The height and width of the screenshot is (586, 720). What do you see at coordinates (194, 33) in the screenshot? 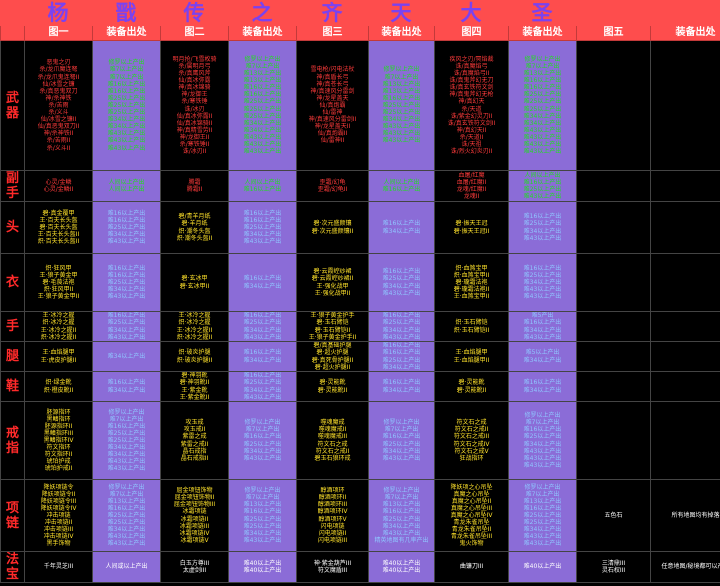
I see `column-header: 图二` at bounding box center [194, 33].